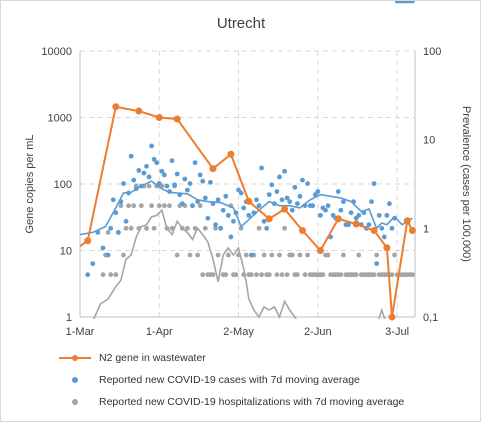 The image size is (481, 423). What do you see at coordinates (238, 332) in the screenshot?
I see `x-tick-label: 2-May` at bounding box center [238, 332].